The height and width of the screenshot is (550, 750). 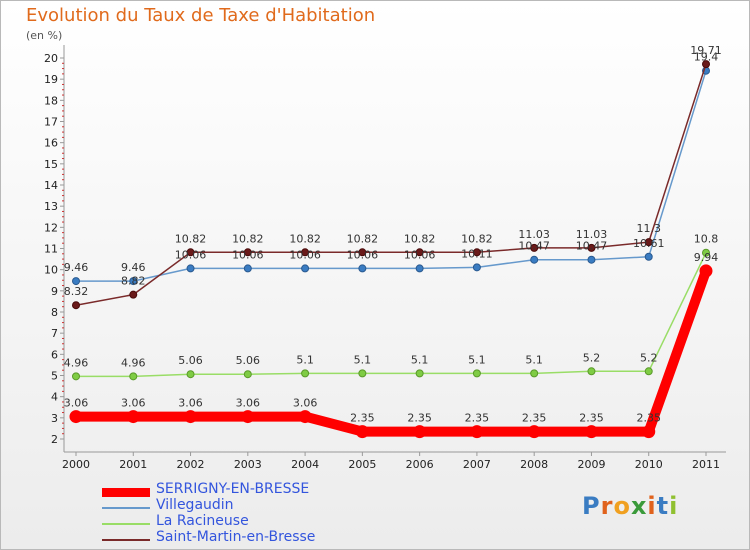 What do you see at coordinates (195, 505) in the screenshot?
I see `legend-label: Villegaudin` at bounding box center [195, 505].